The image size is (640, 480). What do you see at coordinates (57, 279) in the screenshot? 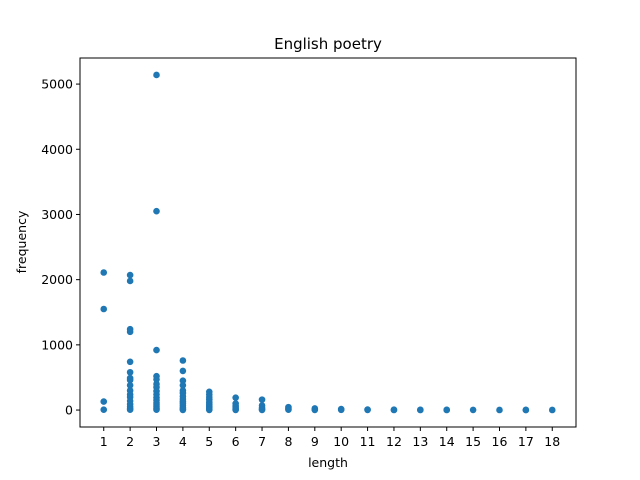
I see `y-tick-label: 2000` at bounding box center [57, 279].